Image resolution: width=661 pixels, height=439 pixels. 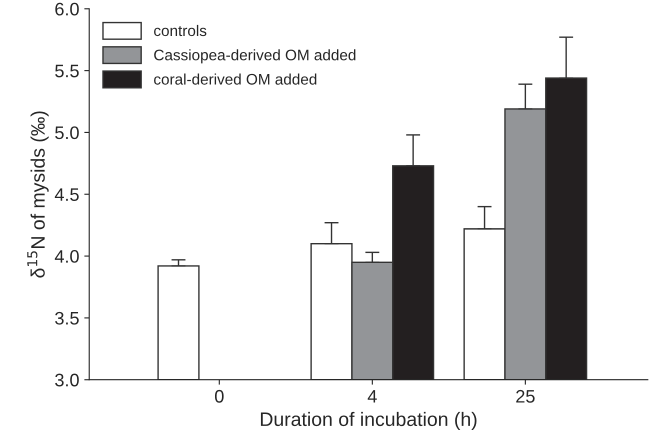 I want to click on y-tick-label: 6.0, so click(x=67, y=9).